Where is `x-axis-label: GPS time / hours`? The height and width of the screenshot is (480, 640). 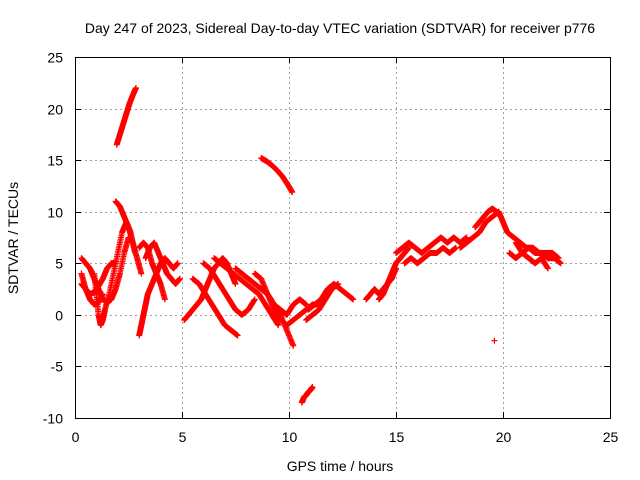
x-axis-label: GPS time / hours is located at coordinates (340, 466).